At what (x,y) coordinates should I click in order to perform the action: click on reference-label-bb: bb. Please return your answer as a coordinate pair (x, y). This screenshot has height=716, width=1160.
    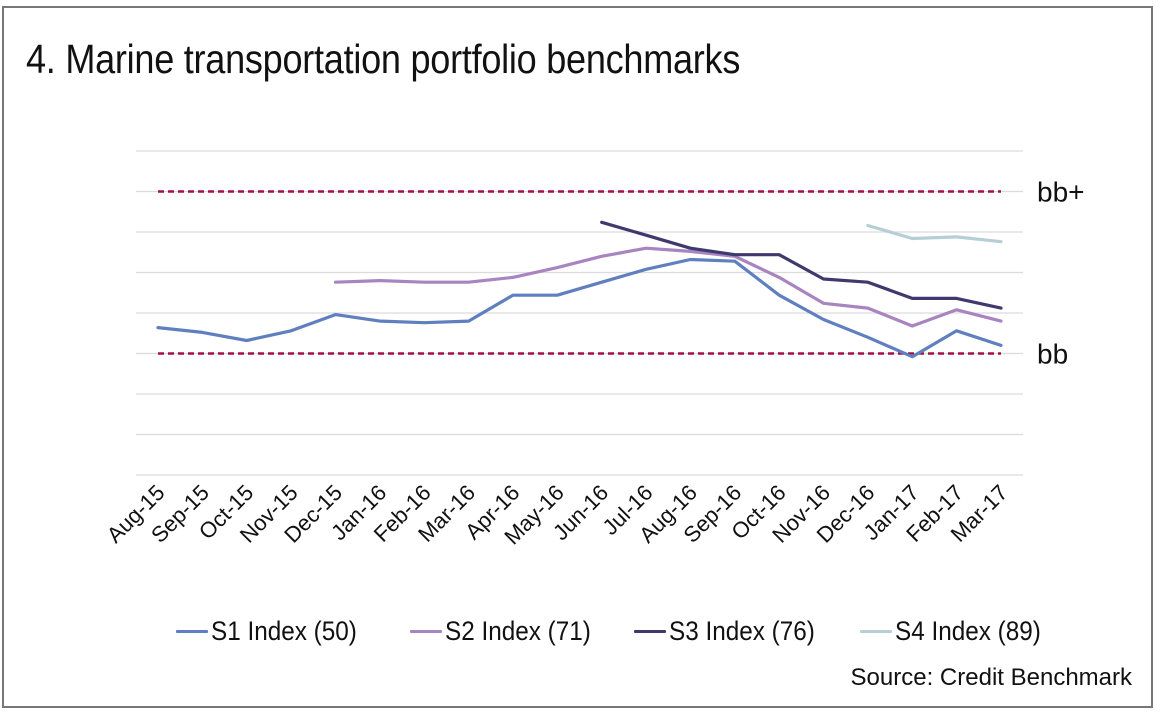
    Looking at the image, I should click on (1052, 354).